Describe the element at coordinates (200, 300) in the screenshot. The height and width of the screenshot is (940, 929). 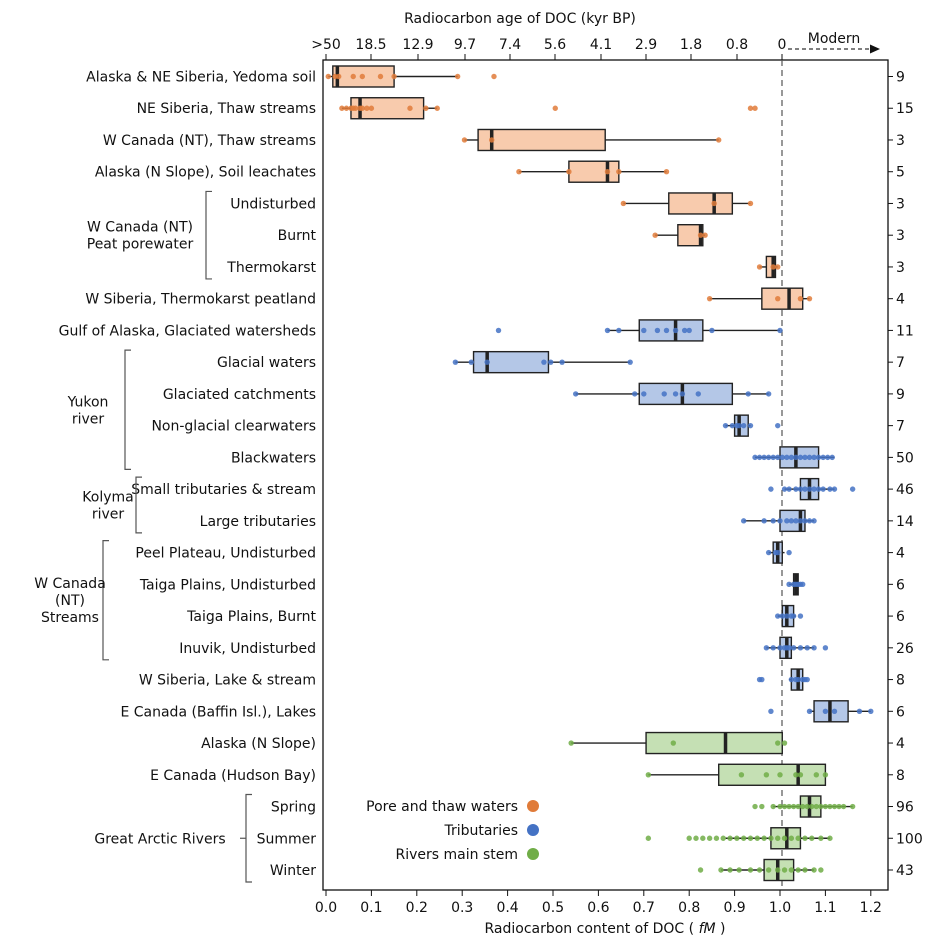
I see `row-label: W Siberia, Thermokarst peatland` at that location.